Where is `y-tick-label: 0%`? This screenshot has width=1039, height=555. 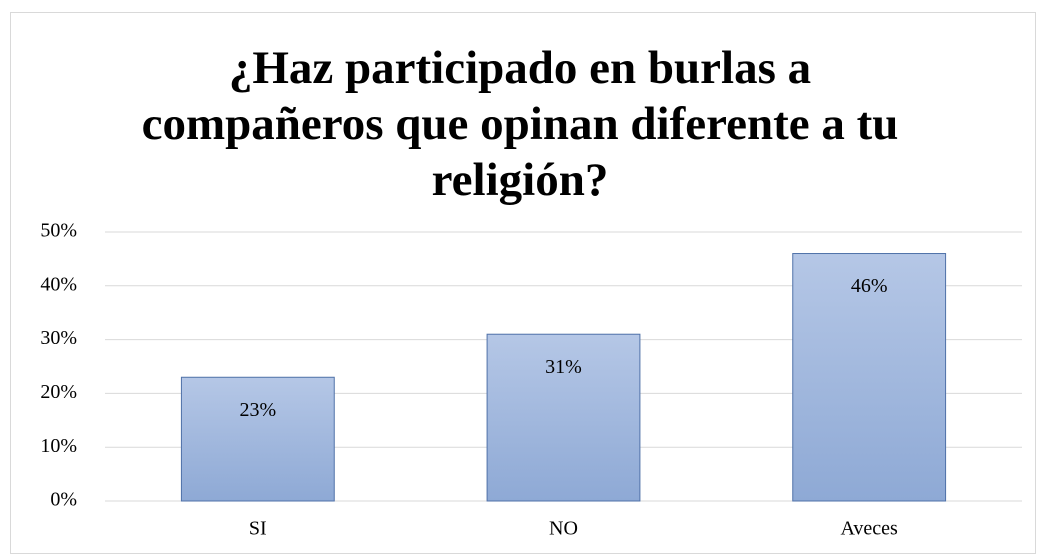 y-tick-label: 0% is located at coordinates (63, 500).